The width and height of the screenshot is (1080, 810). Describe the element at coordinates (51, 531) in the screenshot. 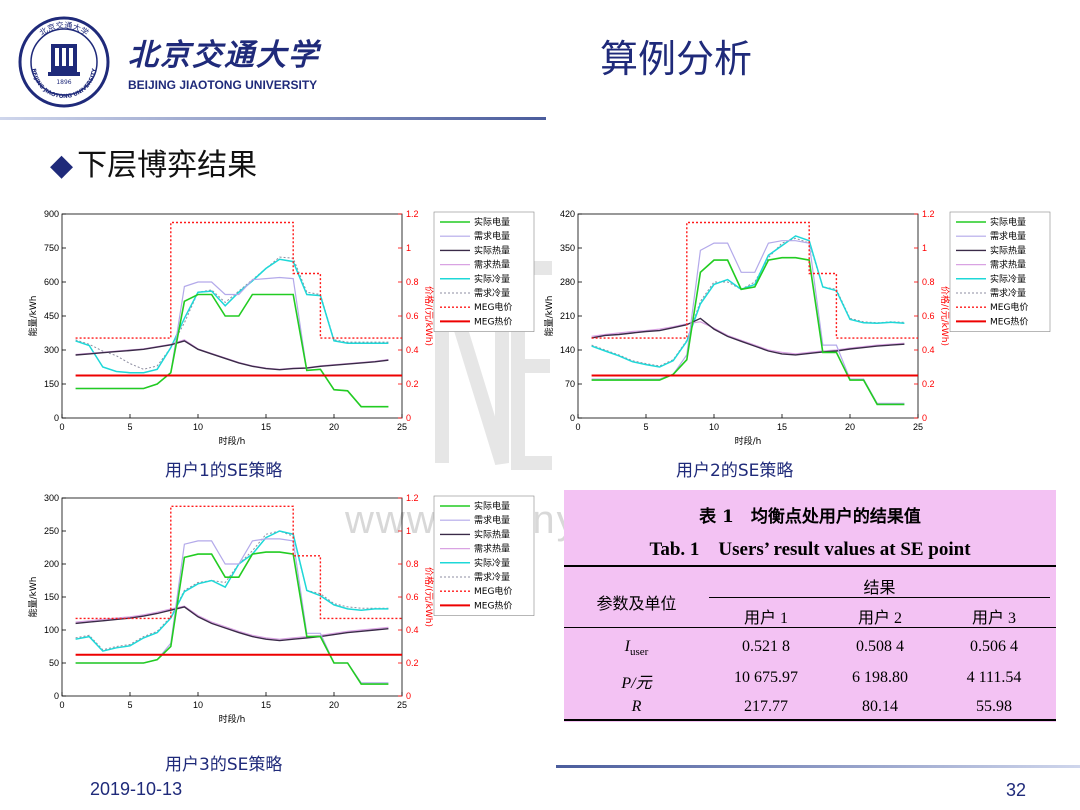

I see `y-tick-label: 250` at that location.